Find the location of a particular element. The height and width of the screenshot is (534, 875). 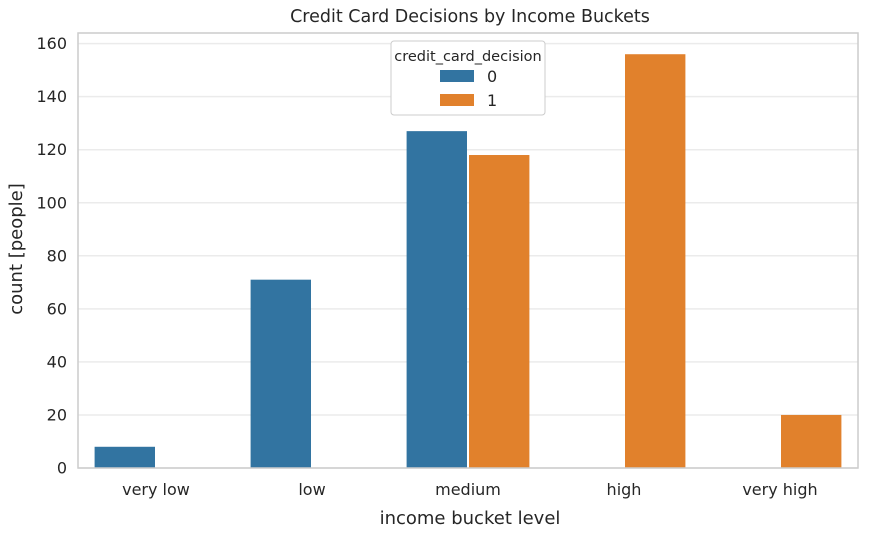

x-tick-label: high is located at coordinates (624, 489).